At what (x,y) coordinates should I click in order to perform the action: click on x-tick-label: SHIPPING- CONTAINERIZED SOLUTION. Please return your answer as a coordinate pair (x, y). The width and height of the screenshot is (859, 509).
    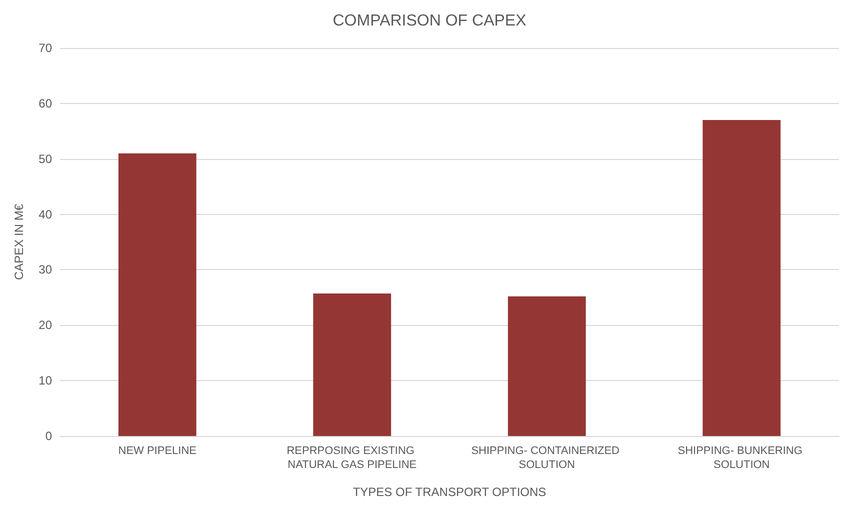
    Looking at the image, I should click on (547, 458).